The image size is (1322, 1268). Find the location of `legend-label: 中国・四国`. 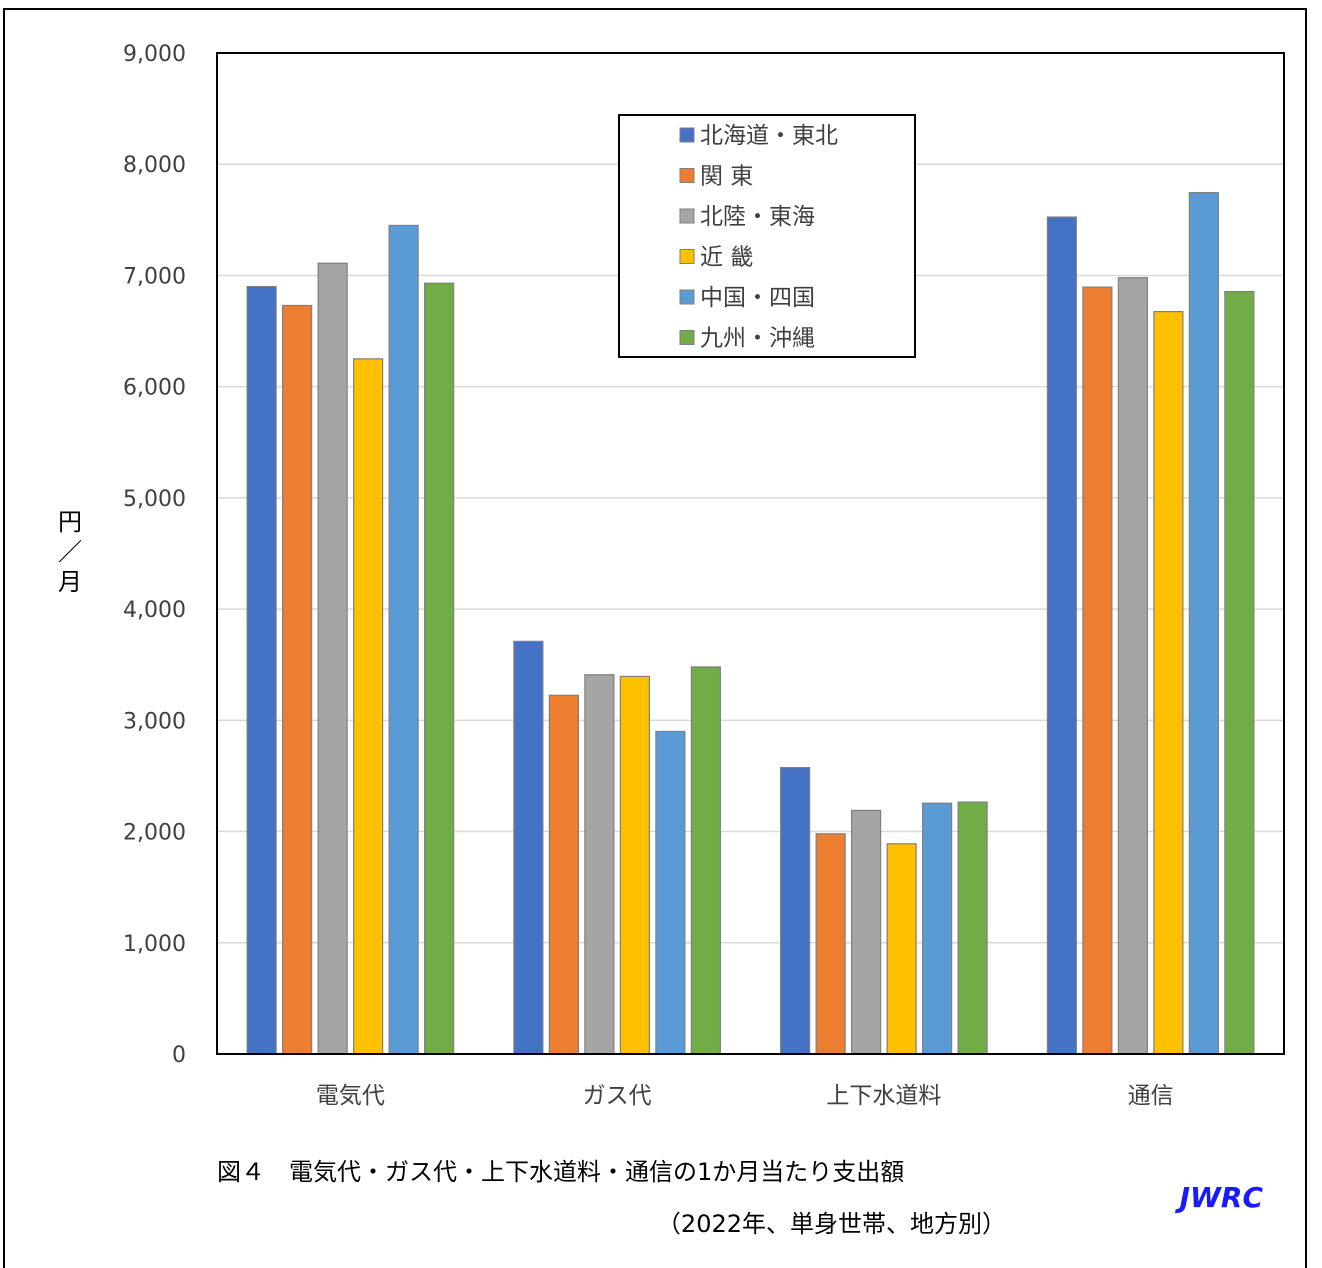

legend-label: 中国・四国 is located at coordinates (757, 298).